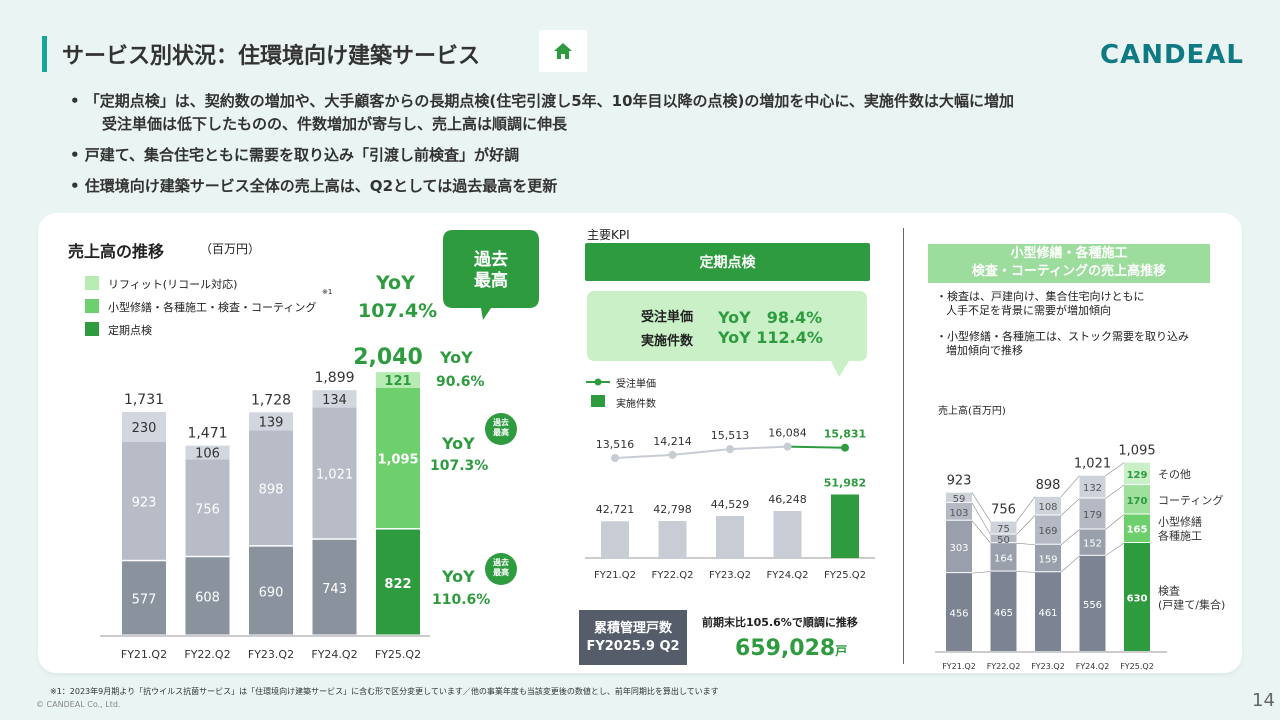 This screenshot has width=1280, height=720. What do you see at coordinates (730, 435) in the screenshot?
I see `price-point-label: 15,513` at bounding box center [730, 435].